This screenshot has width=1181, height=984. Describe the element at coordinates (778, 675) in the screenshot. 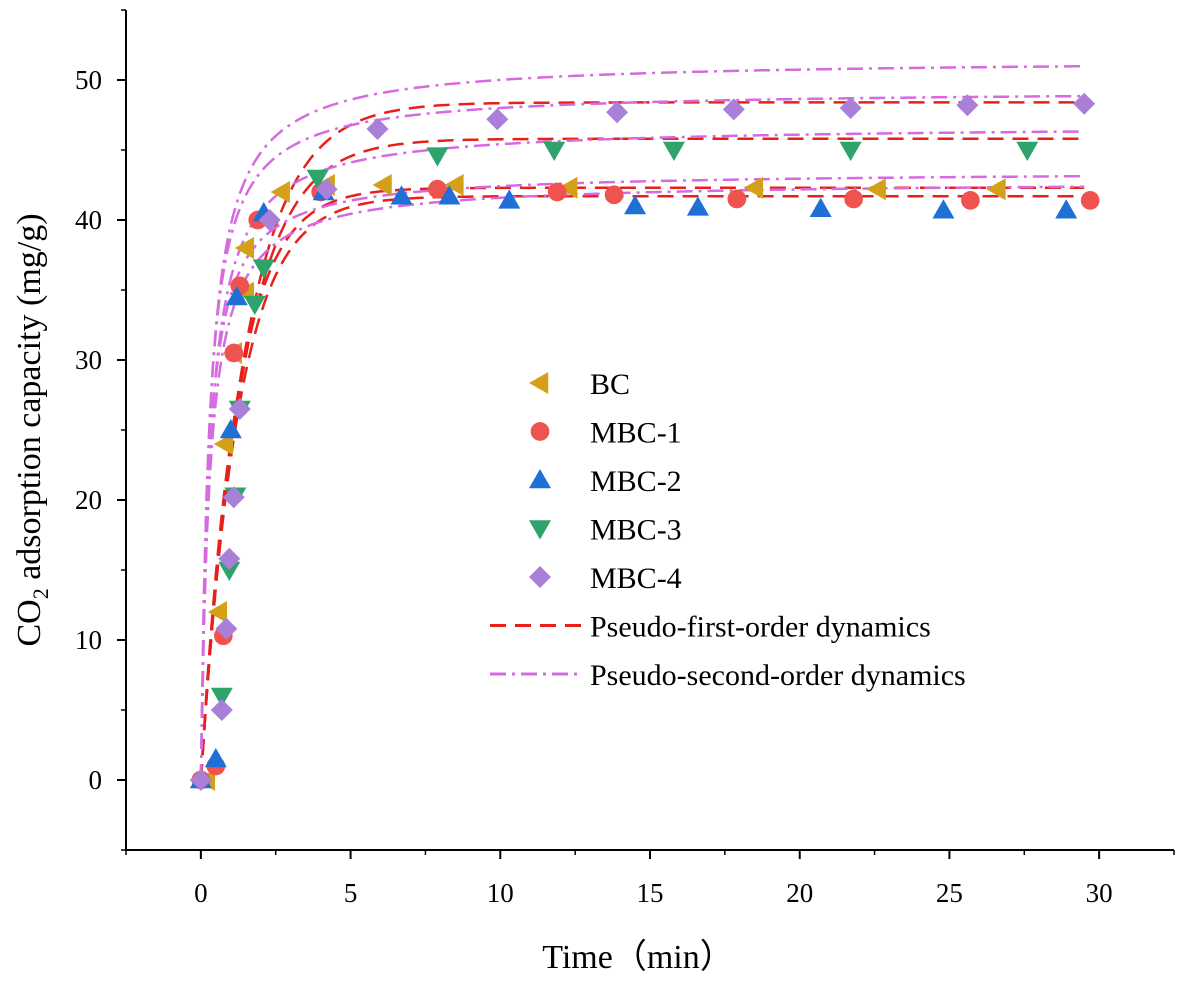

I see `legend-label-pso: Pseudo-second-order dynamics` at that location.